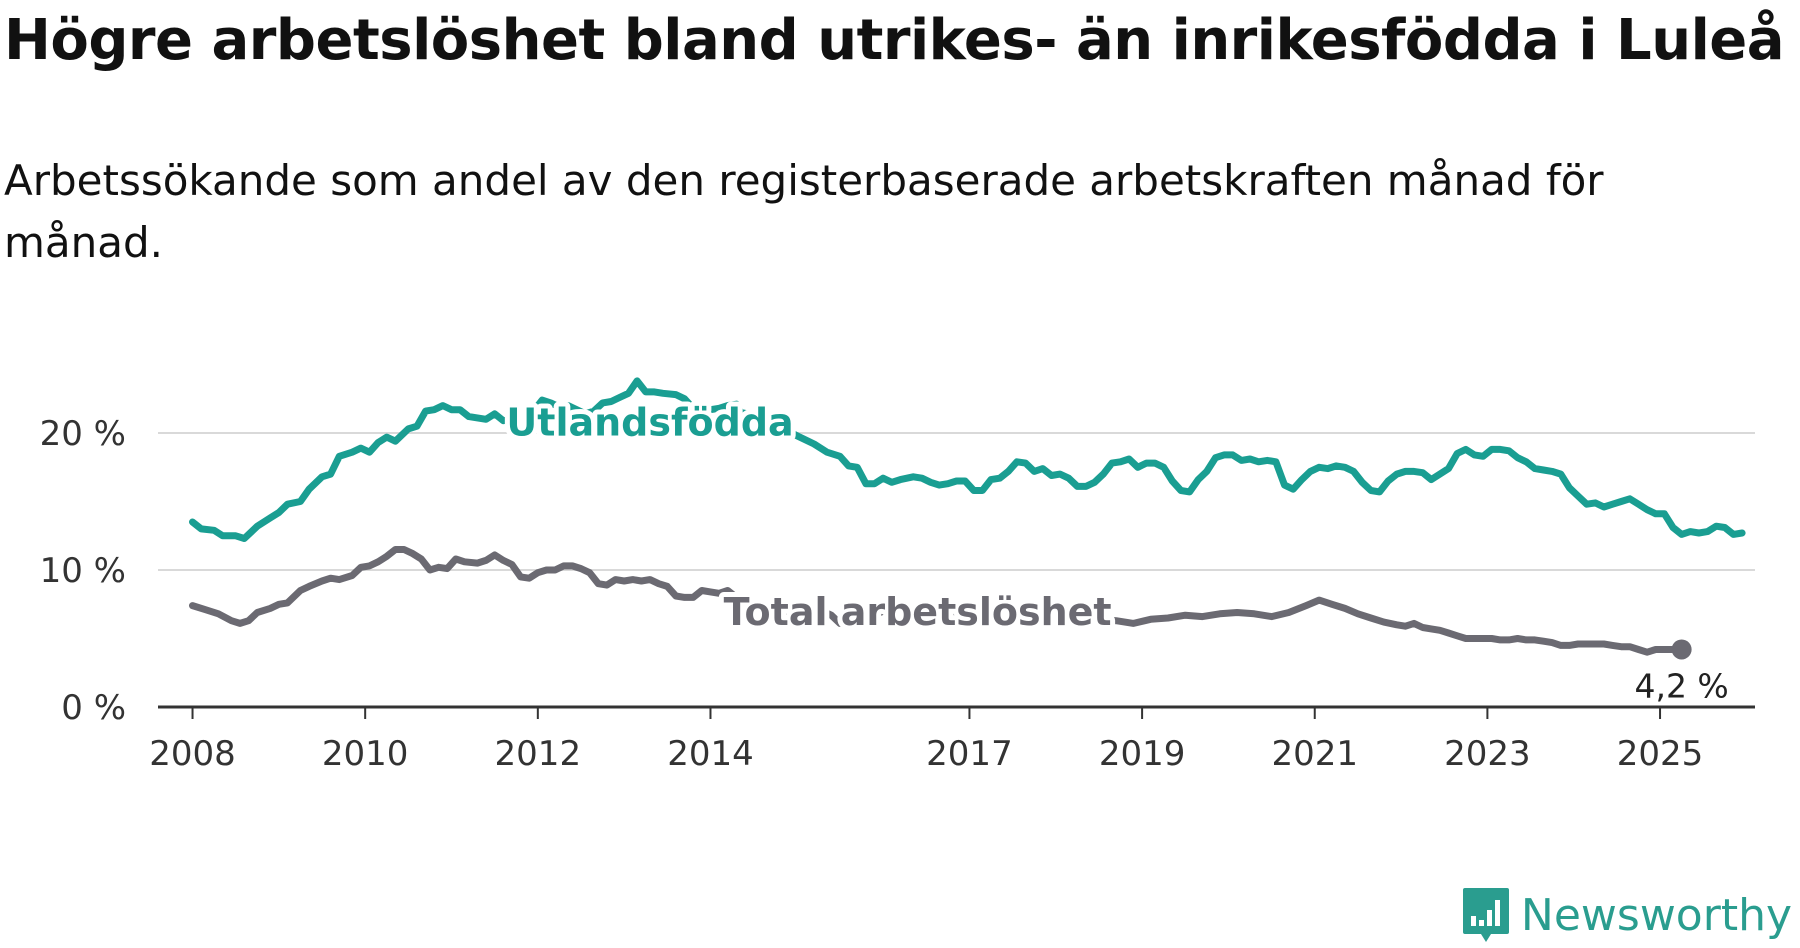  I want to click on x-tick-label: 2025, so click(1660, 754).